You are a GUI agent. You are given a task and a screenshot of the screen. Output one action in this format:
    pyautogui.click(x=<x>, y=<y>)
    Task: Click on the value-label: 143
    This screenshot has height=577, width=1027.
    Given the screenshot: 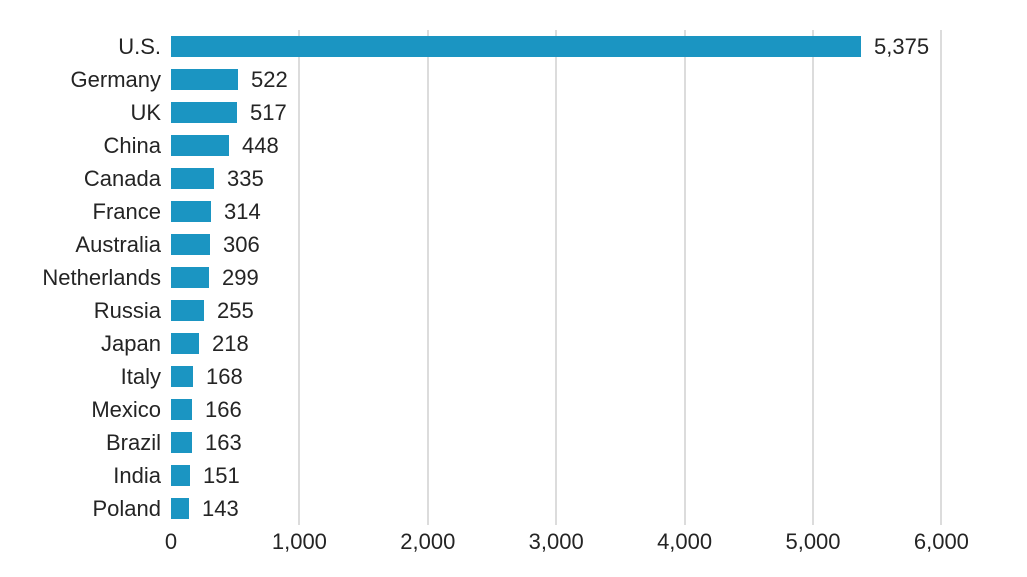 What is the action you would take?
    pyautogui.click(x=220, y=508)
    